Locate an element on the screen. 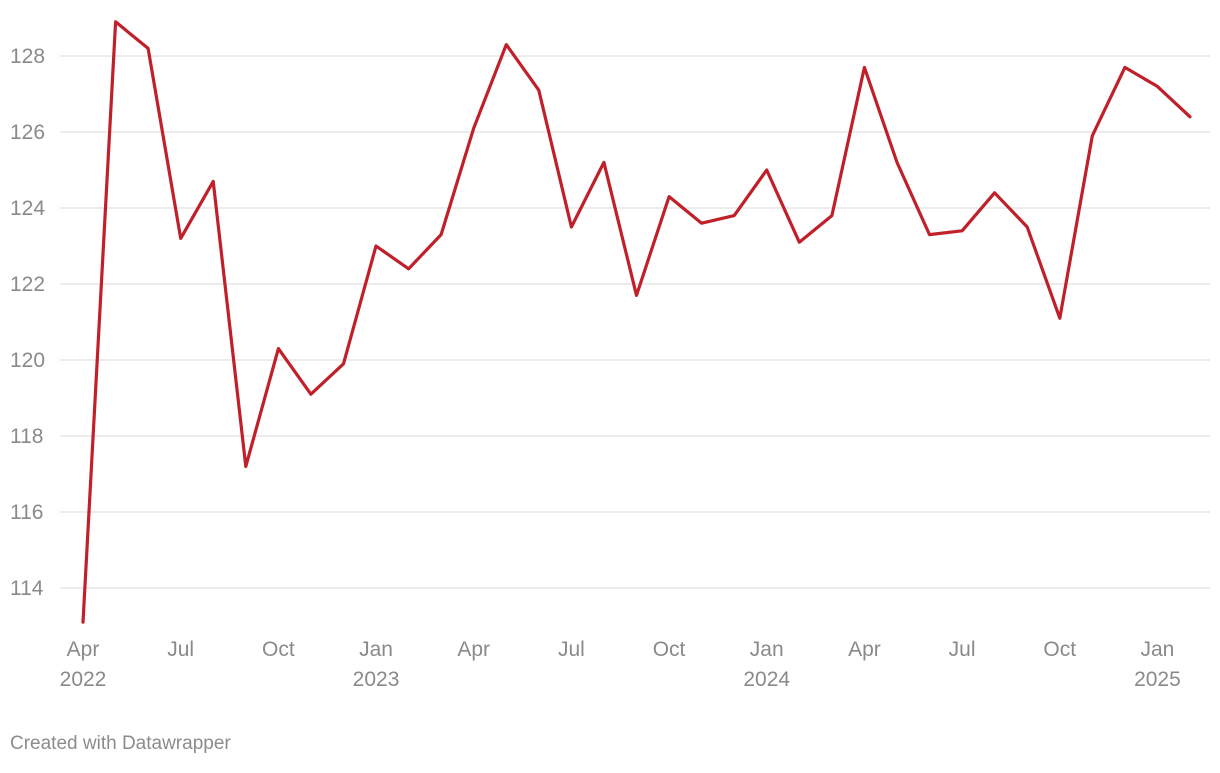  y-tick-label: 120 is located at coordinates (27, 360).